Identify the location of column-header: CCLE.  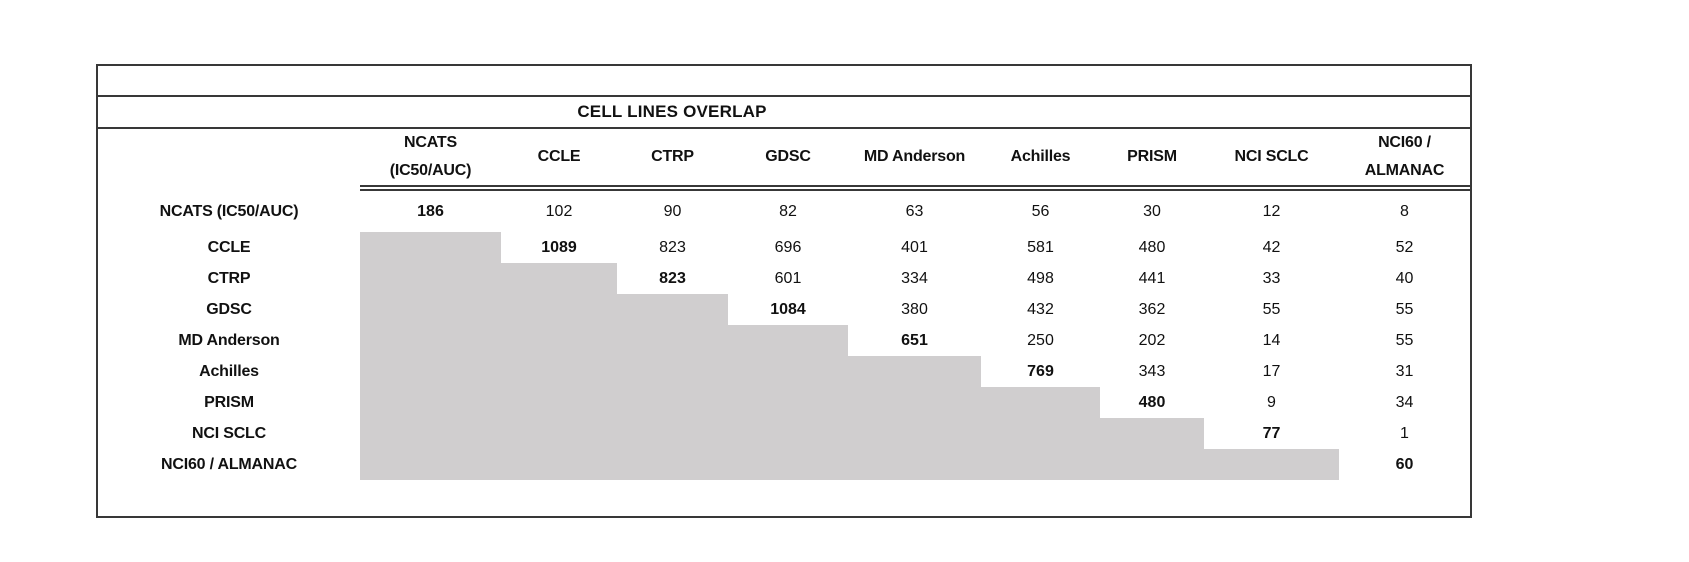
(559, 156).